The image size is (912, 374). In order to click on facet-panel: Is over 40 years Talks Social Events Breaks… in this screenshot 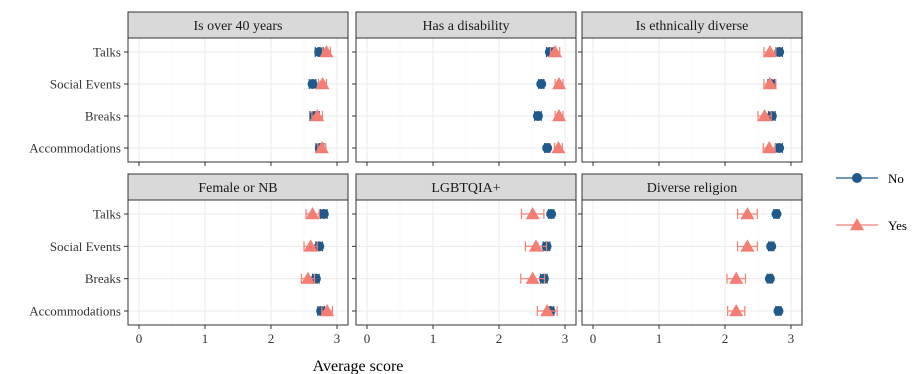, I will do `click(189, 88)`.